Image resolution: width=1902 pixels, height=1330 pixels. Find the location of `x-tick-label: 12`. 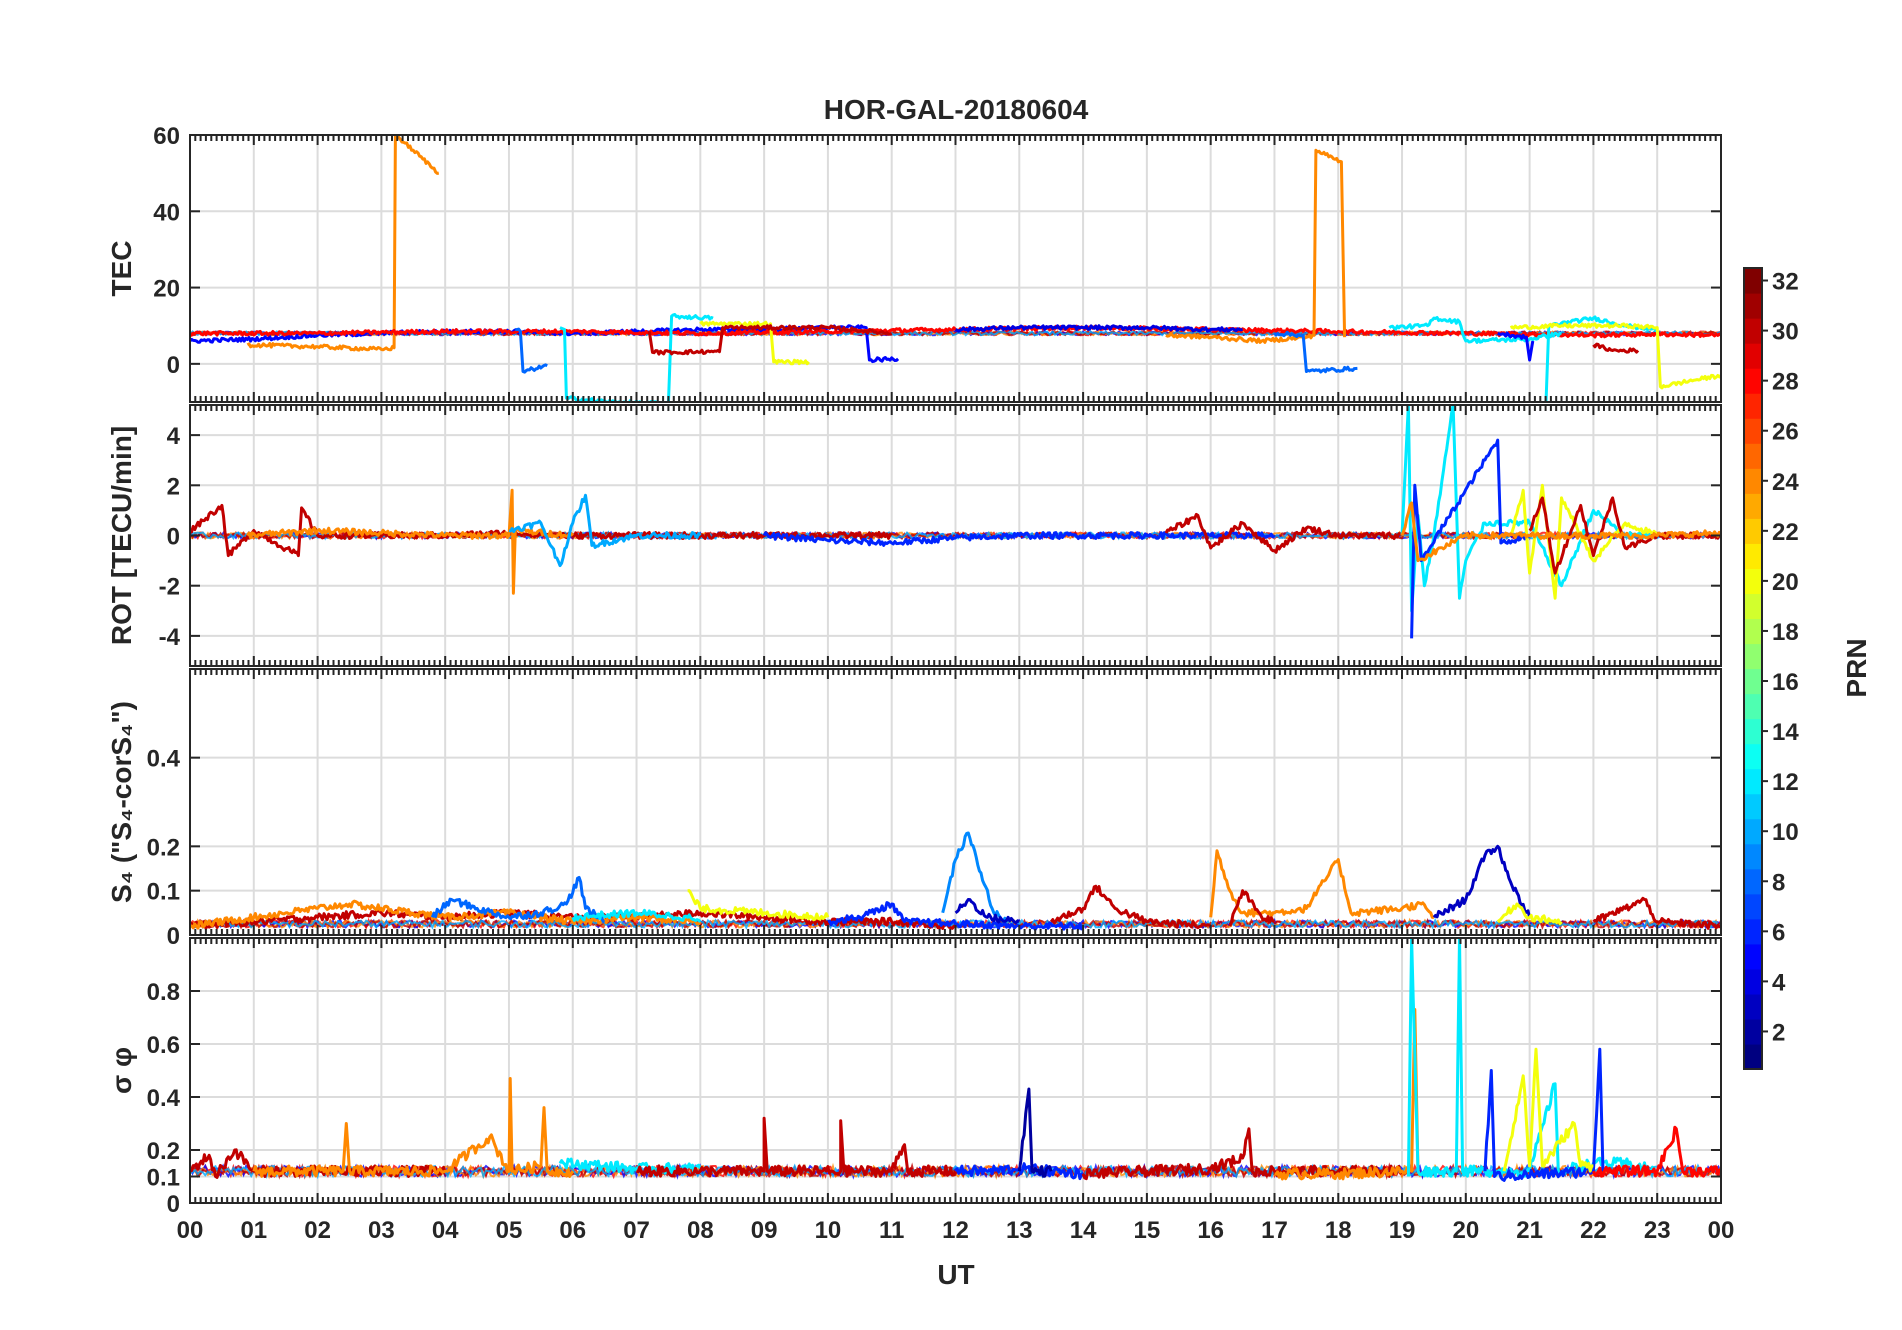

x-tick-label: 12 is located at coordinates (955, 1230).